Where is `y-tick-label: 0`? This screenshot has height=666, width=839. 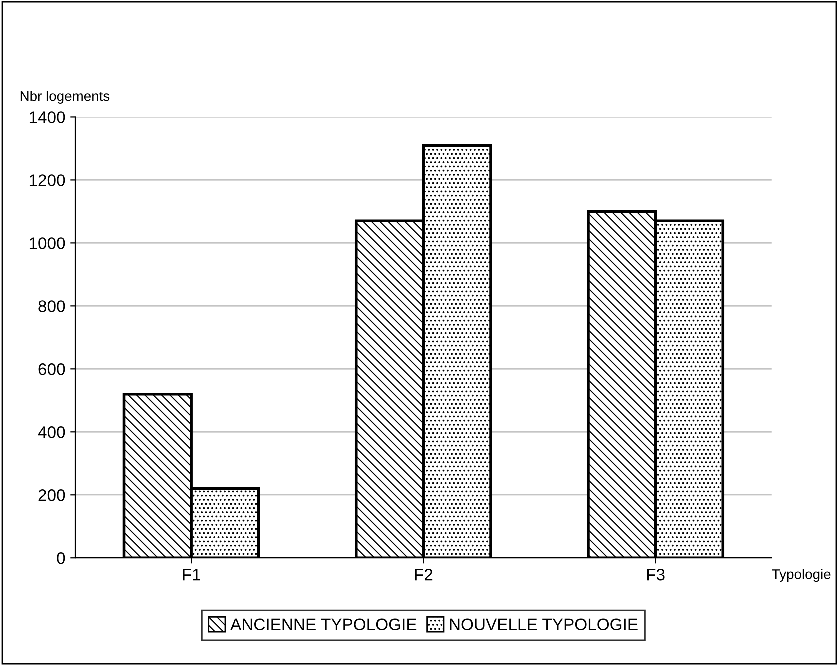 y-tick-label: 0 is located at coordinates (61, 558).